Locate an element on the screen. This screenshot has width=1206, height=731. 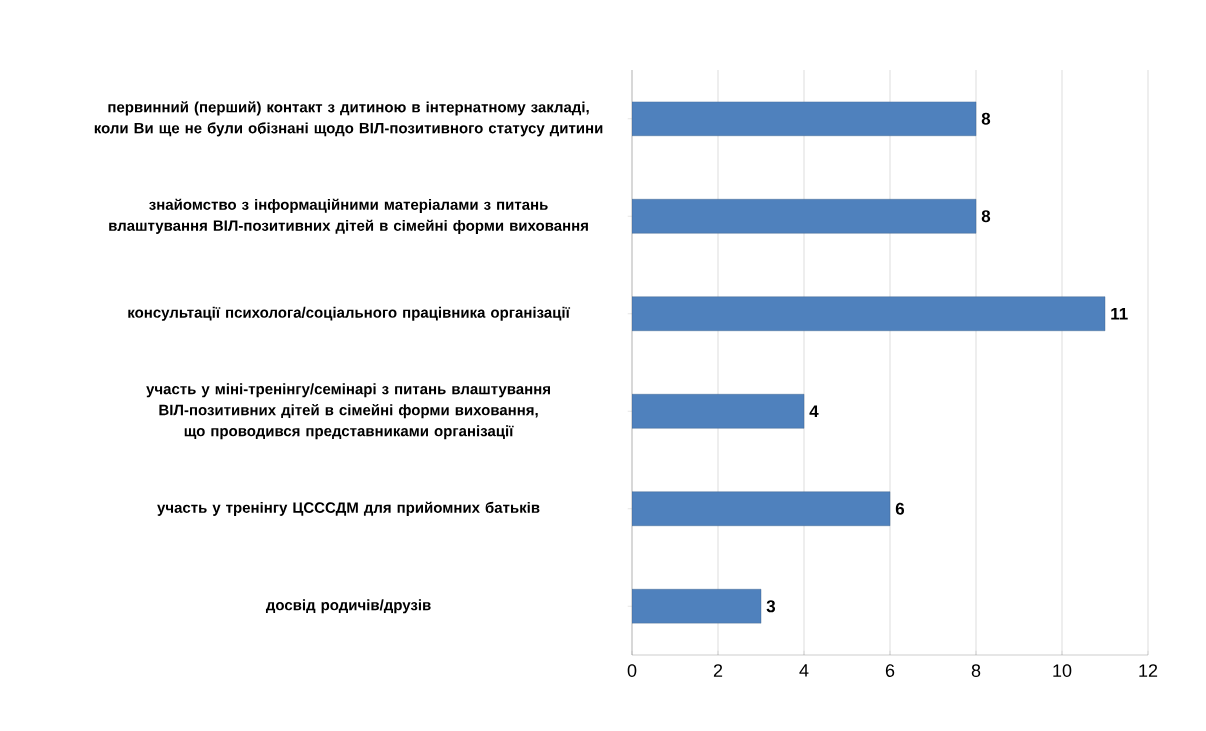
data-label: 4 is located at coordinates (814, 411).